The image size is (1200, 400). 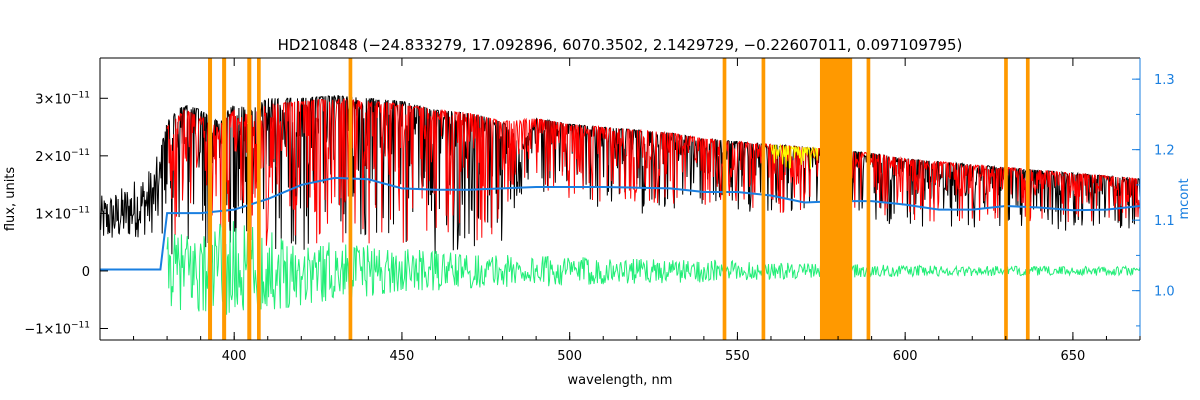 What do you see at coordinates (905, 356) in the screenshot?
I see `x-tick-label: 600` at bounding box center [905, 356].